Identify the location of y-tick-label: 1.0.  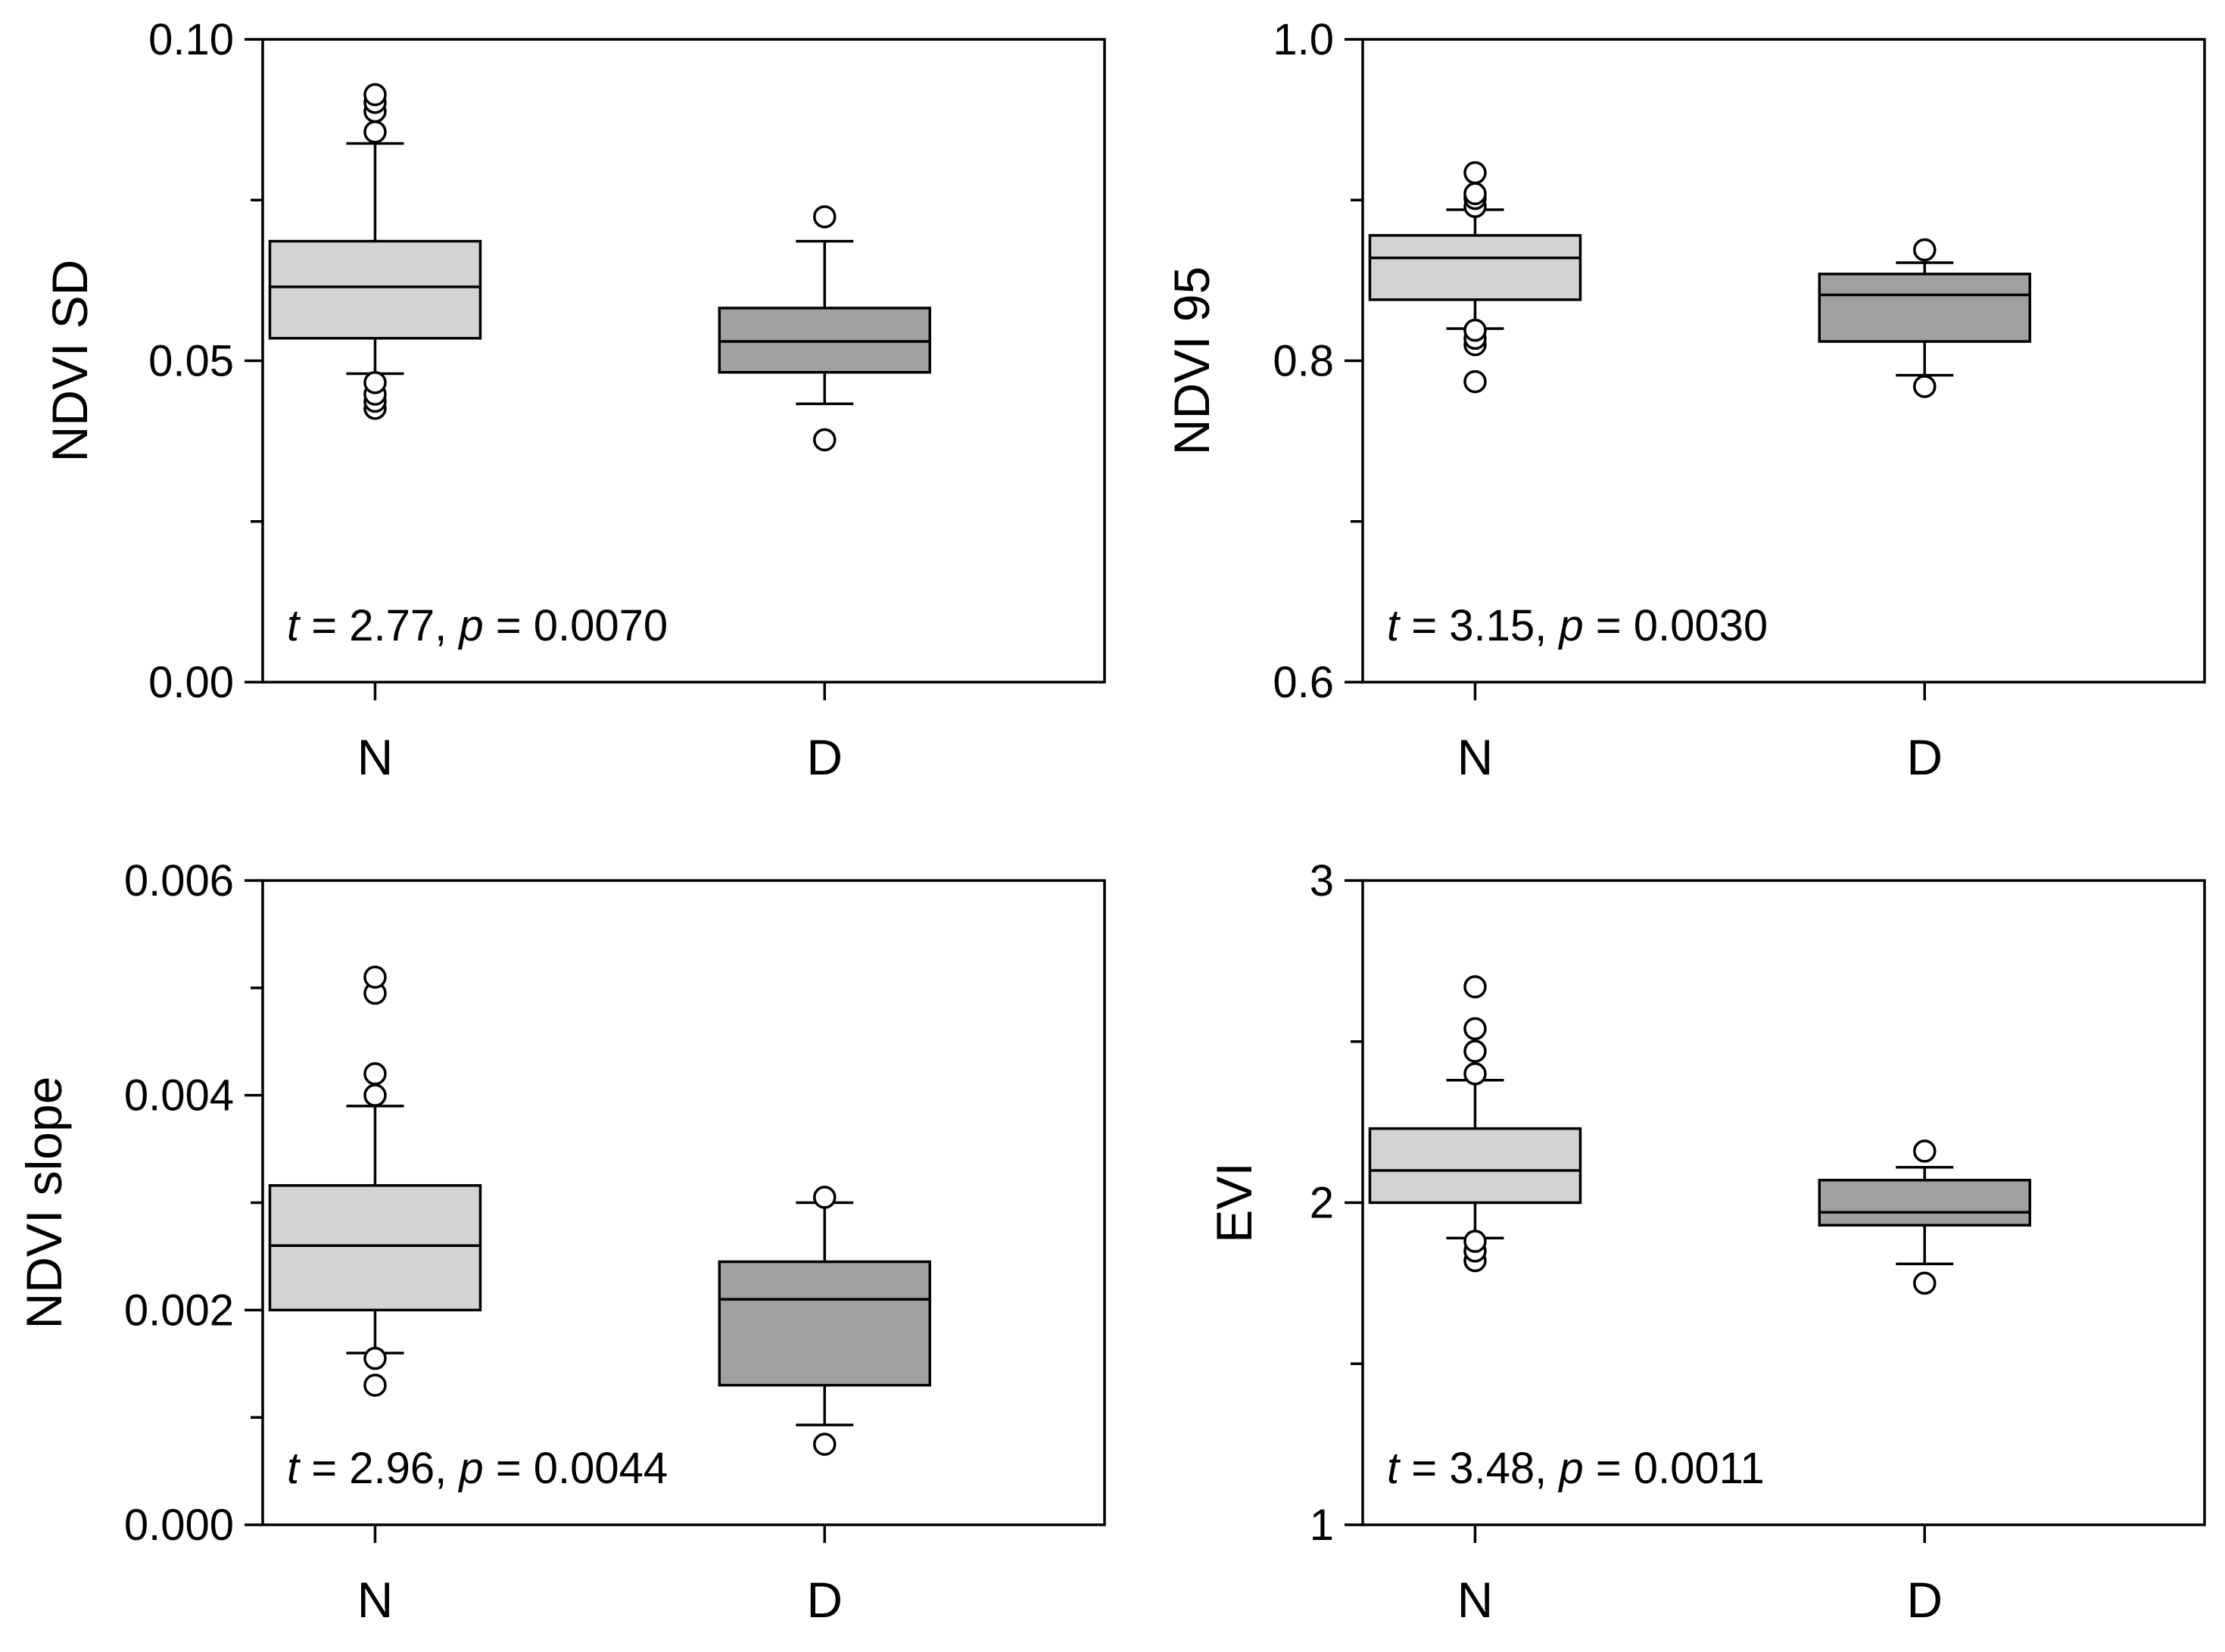
(1303, 39).